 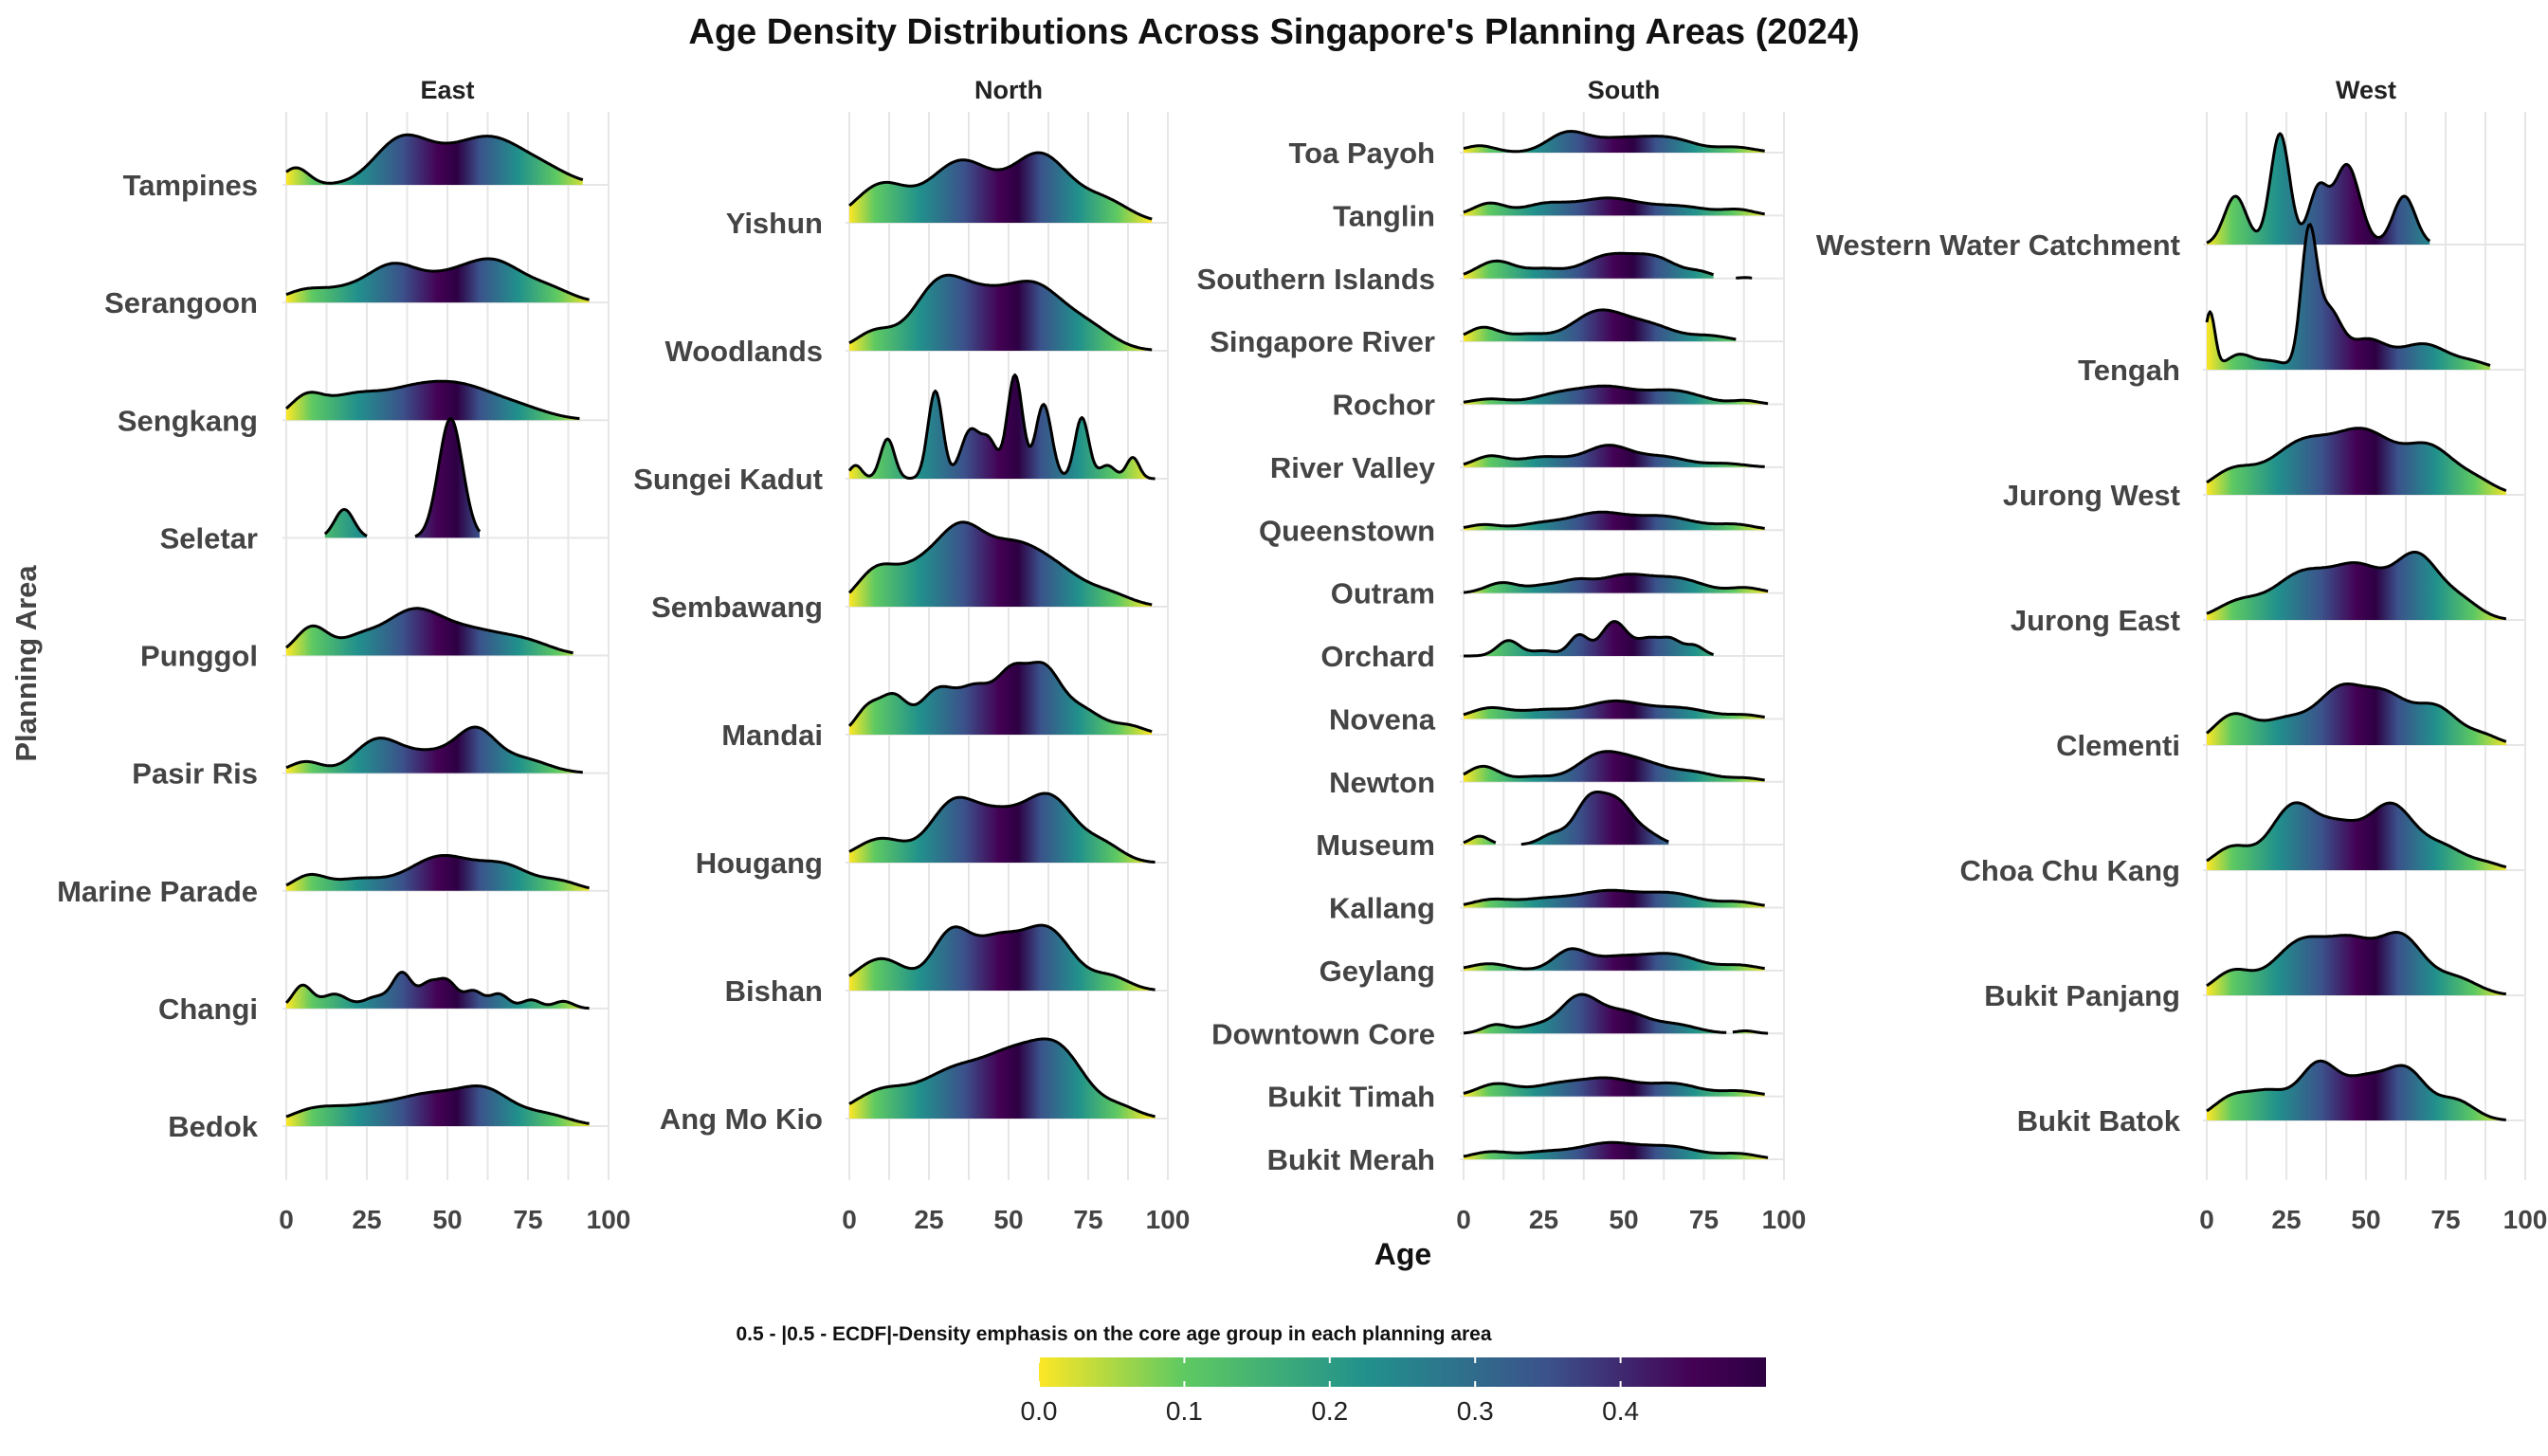 What do you see at coordinates (1616, 395) in the screenshot?
I see `ridge-rochor` at bounding box center [1616, 395].